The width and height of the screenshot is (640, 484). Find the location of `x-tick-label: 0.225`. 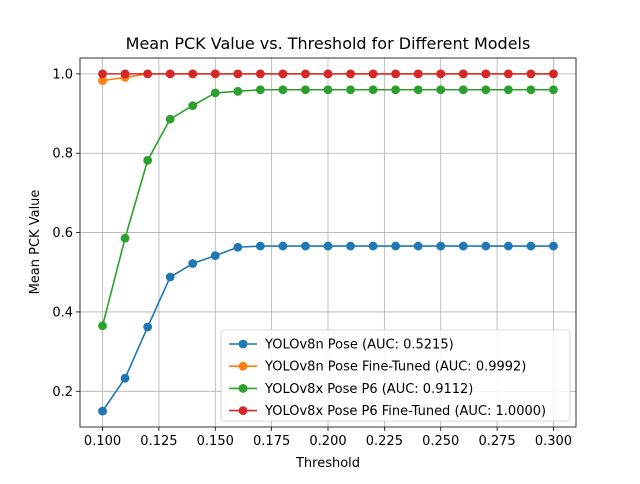

x-tick-label: 0.225 is located at coordinates (384, 441).